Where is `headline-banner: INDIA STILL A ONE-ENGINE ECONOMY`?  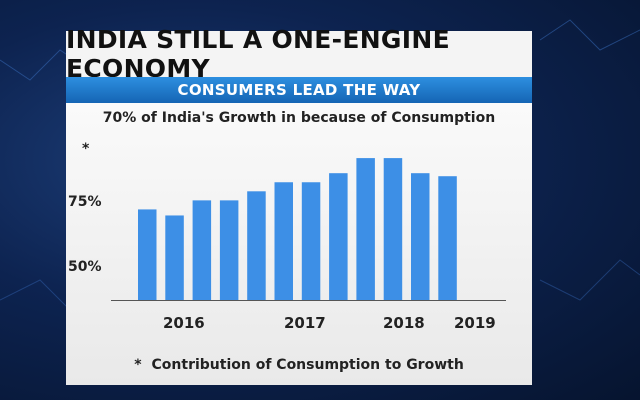
headline-banner: INDIA STILL A ONE-ENGINE ECONOMY is located at coordinates (299, 54).